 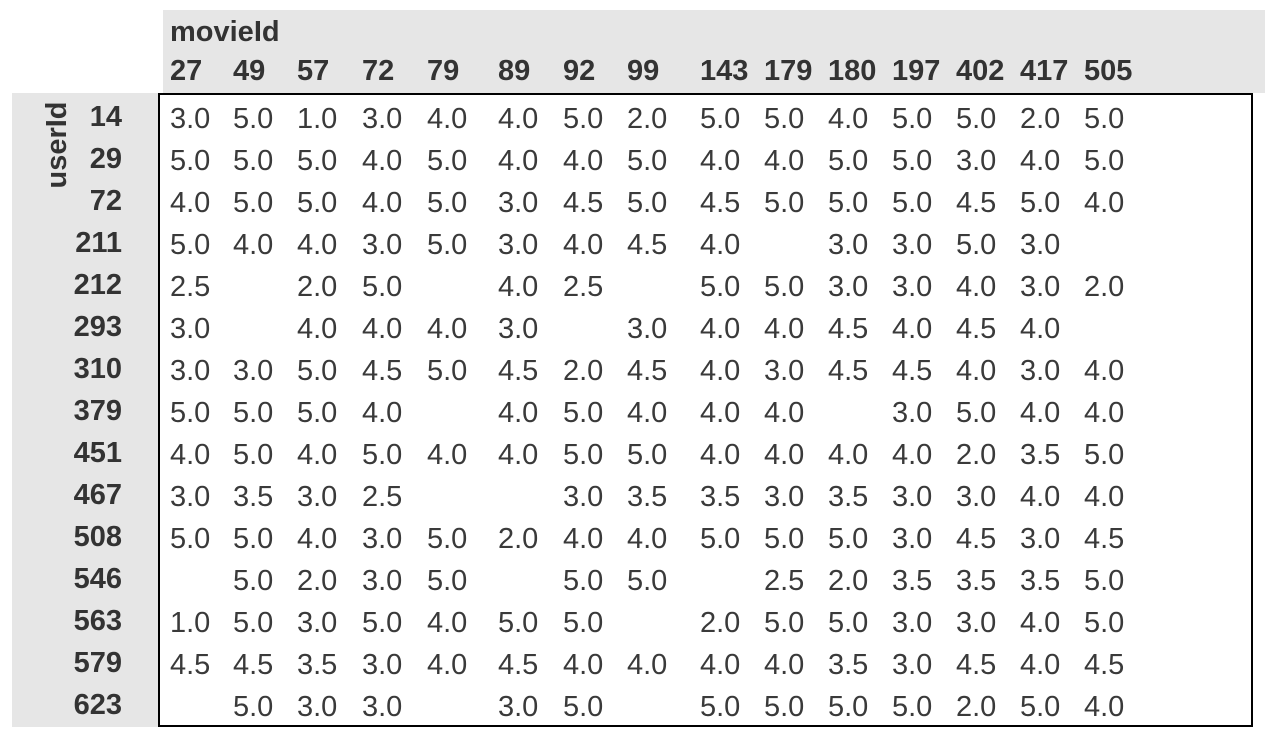 What do you see at coordinates (105, 117) in the screenshot?
I see `row-header: 14` at bounding box center [105, 117].